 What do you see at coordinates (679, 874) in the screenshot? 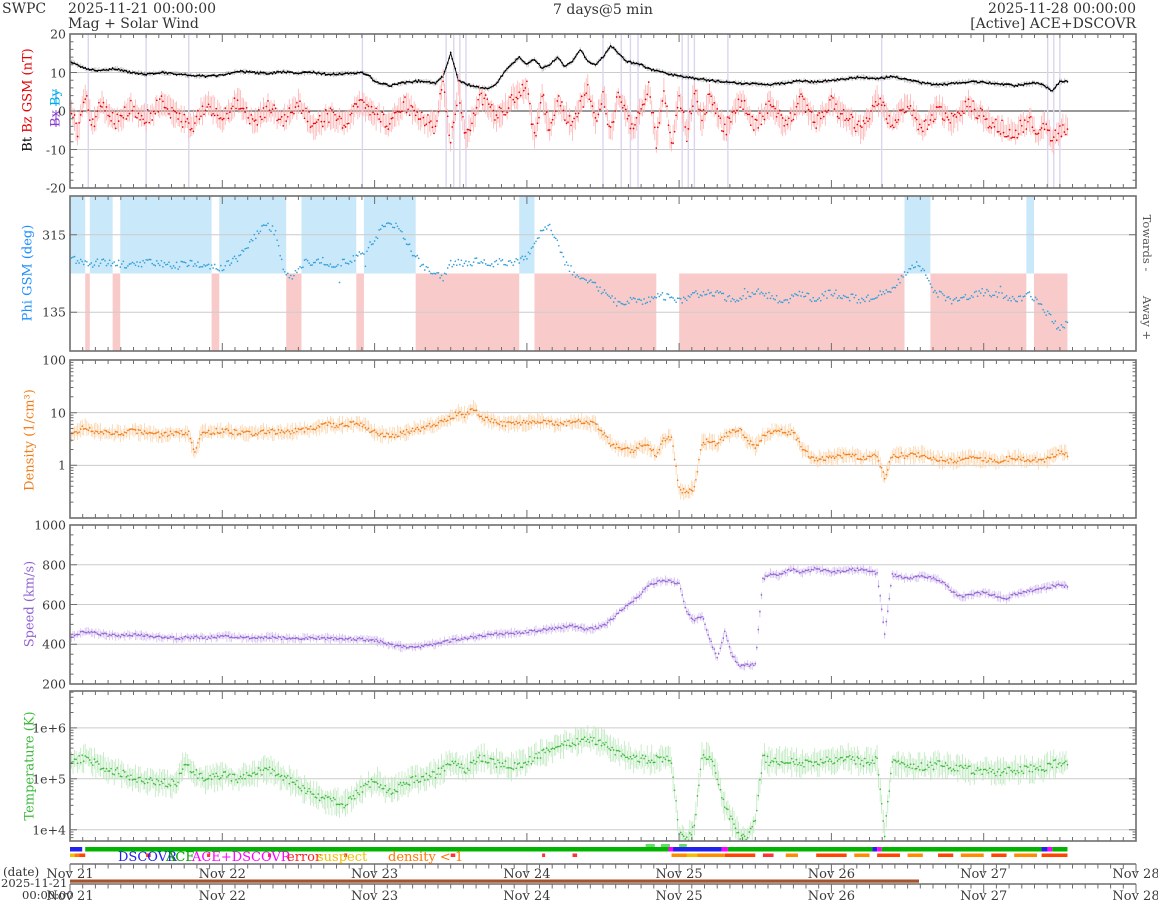
I see `x-tick-date: Nov 25` at bounding box center [679, 874].